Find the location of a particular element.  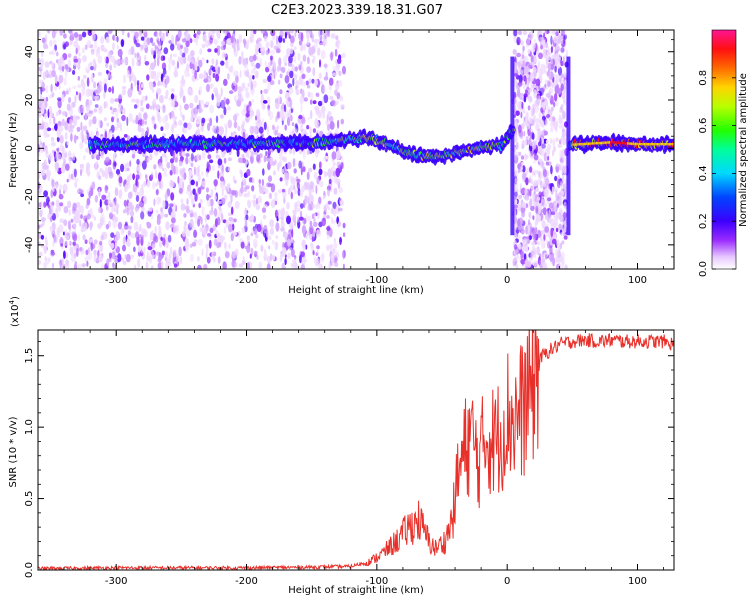

x-tick-label: -100 is located at coordinates (377, 280).